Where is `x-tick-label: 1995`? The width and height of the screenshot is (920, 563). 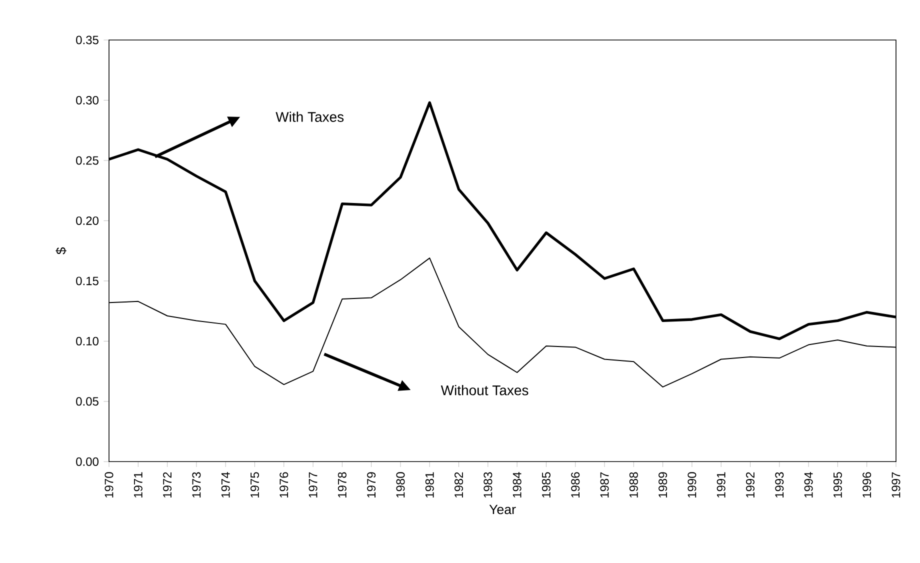 x-tick-label: 1995 is located at coordinates (837, 485).